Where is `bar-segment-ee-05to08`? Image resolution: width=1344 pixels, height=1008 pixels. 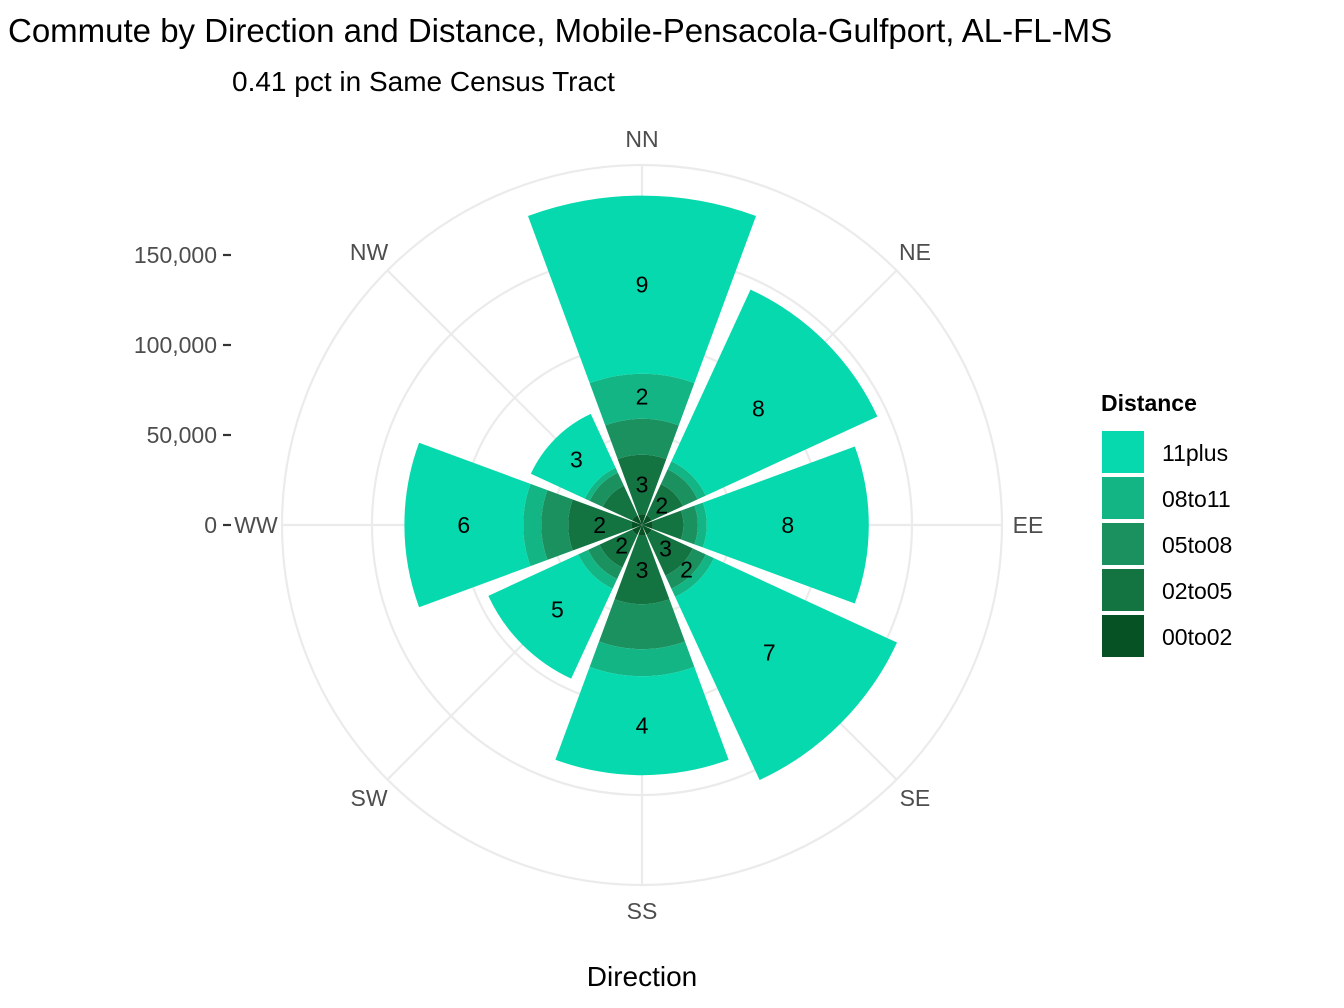 bar-segment-ee-05to08 is located at coordinates (689, 525).